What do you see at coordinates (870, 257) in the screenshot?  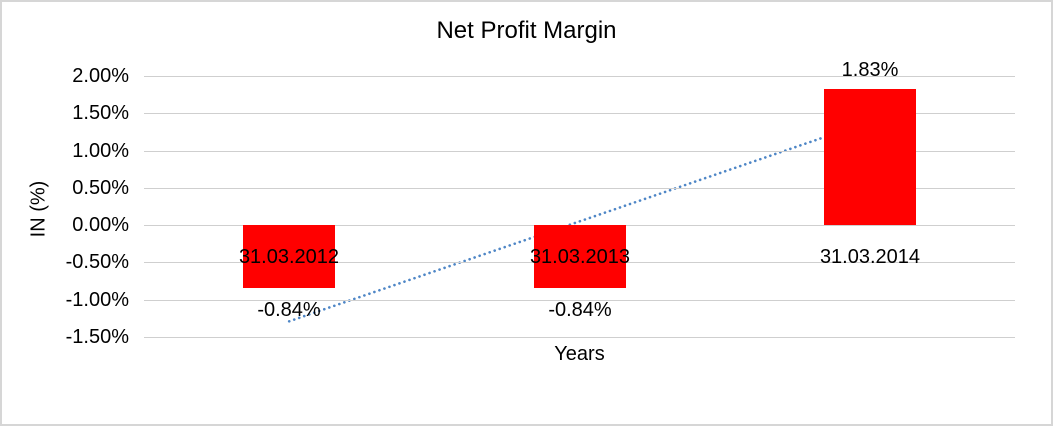 I see `bar-category-label: 31.03.2014` at bounding box center [870, 257].